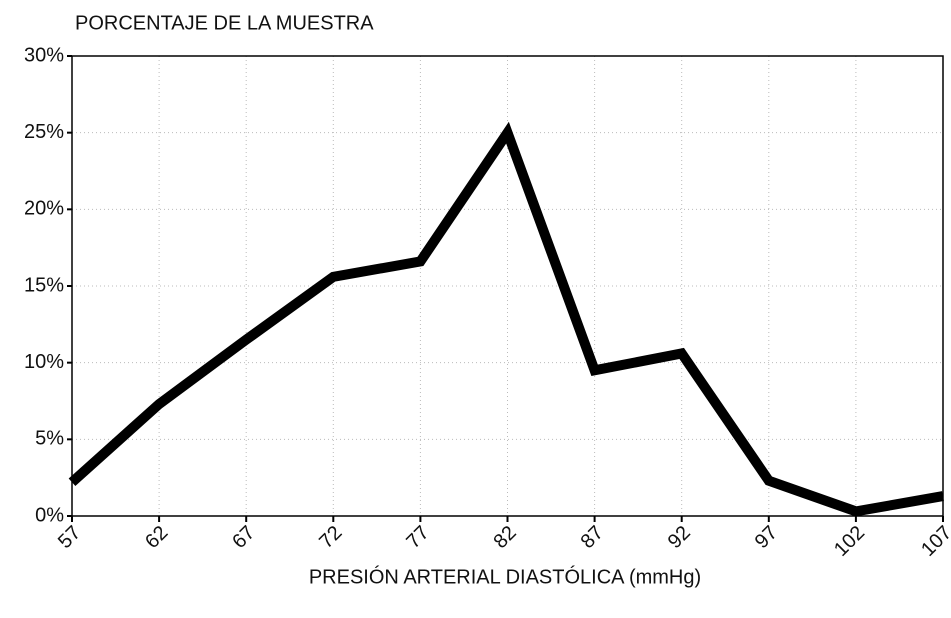 The width and height of the screenshot is (951, 618). Describe the element at coordinates (49, 515) in the screenshot. I see `y-tick-label: 0%` at that location.